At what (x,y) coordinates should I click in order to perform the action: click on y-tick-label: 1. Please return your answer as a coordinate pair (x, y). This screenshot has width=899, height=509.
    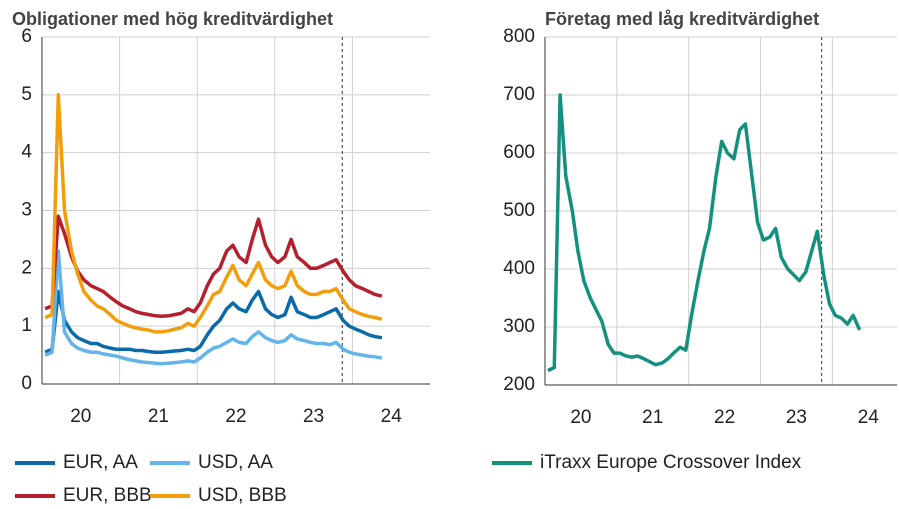
    Looking at the image, I should click on (26, 325).